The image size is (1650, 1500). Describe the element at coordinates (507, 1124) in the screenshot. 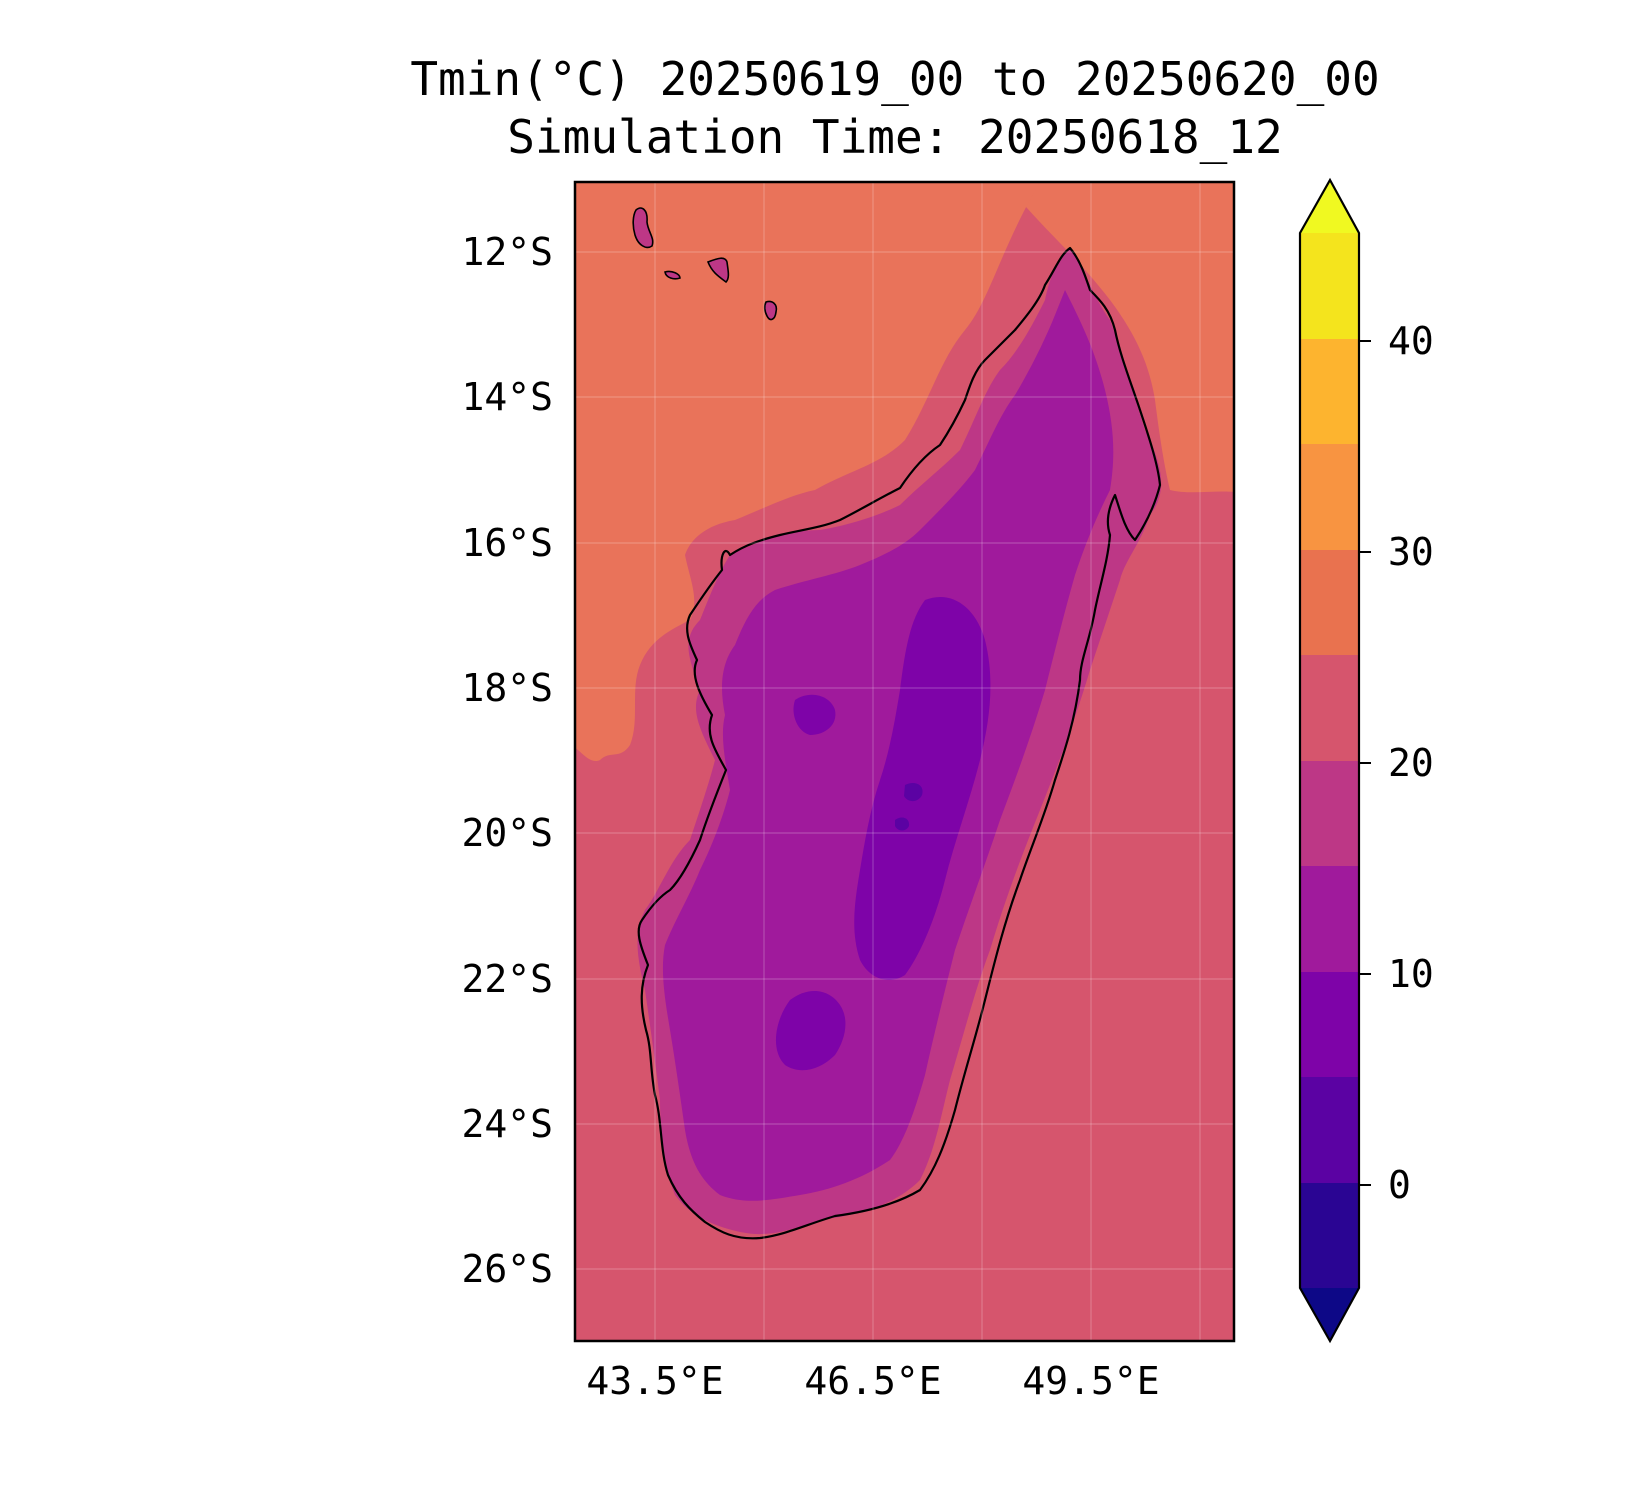

I see `lat-tick-label: 24°S` at that location.